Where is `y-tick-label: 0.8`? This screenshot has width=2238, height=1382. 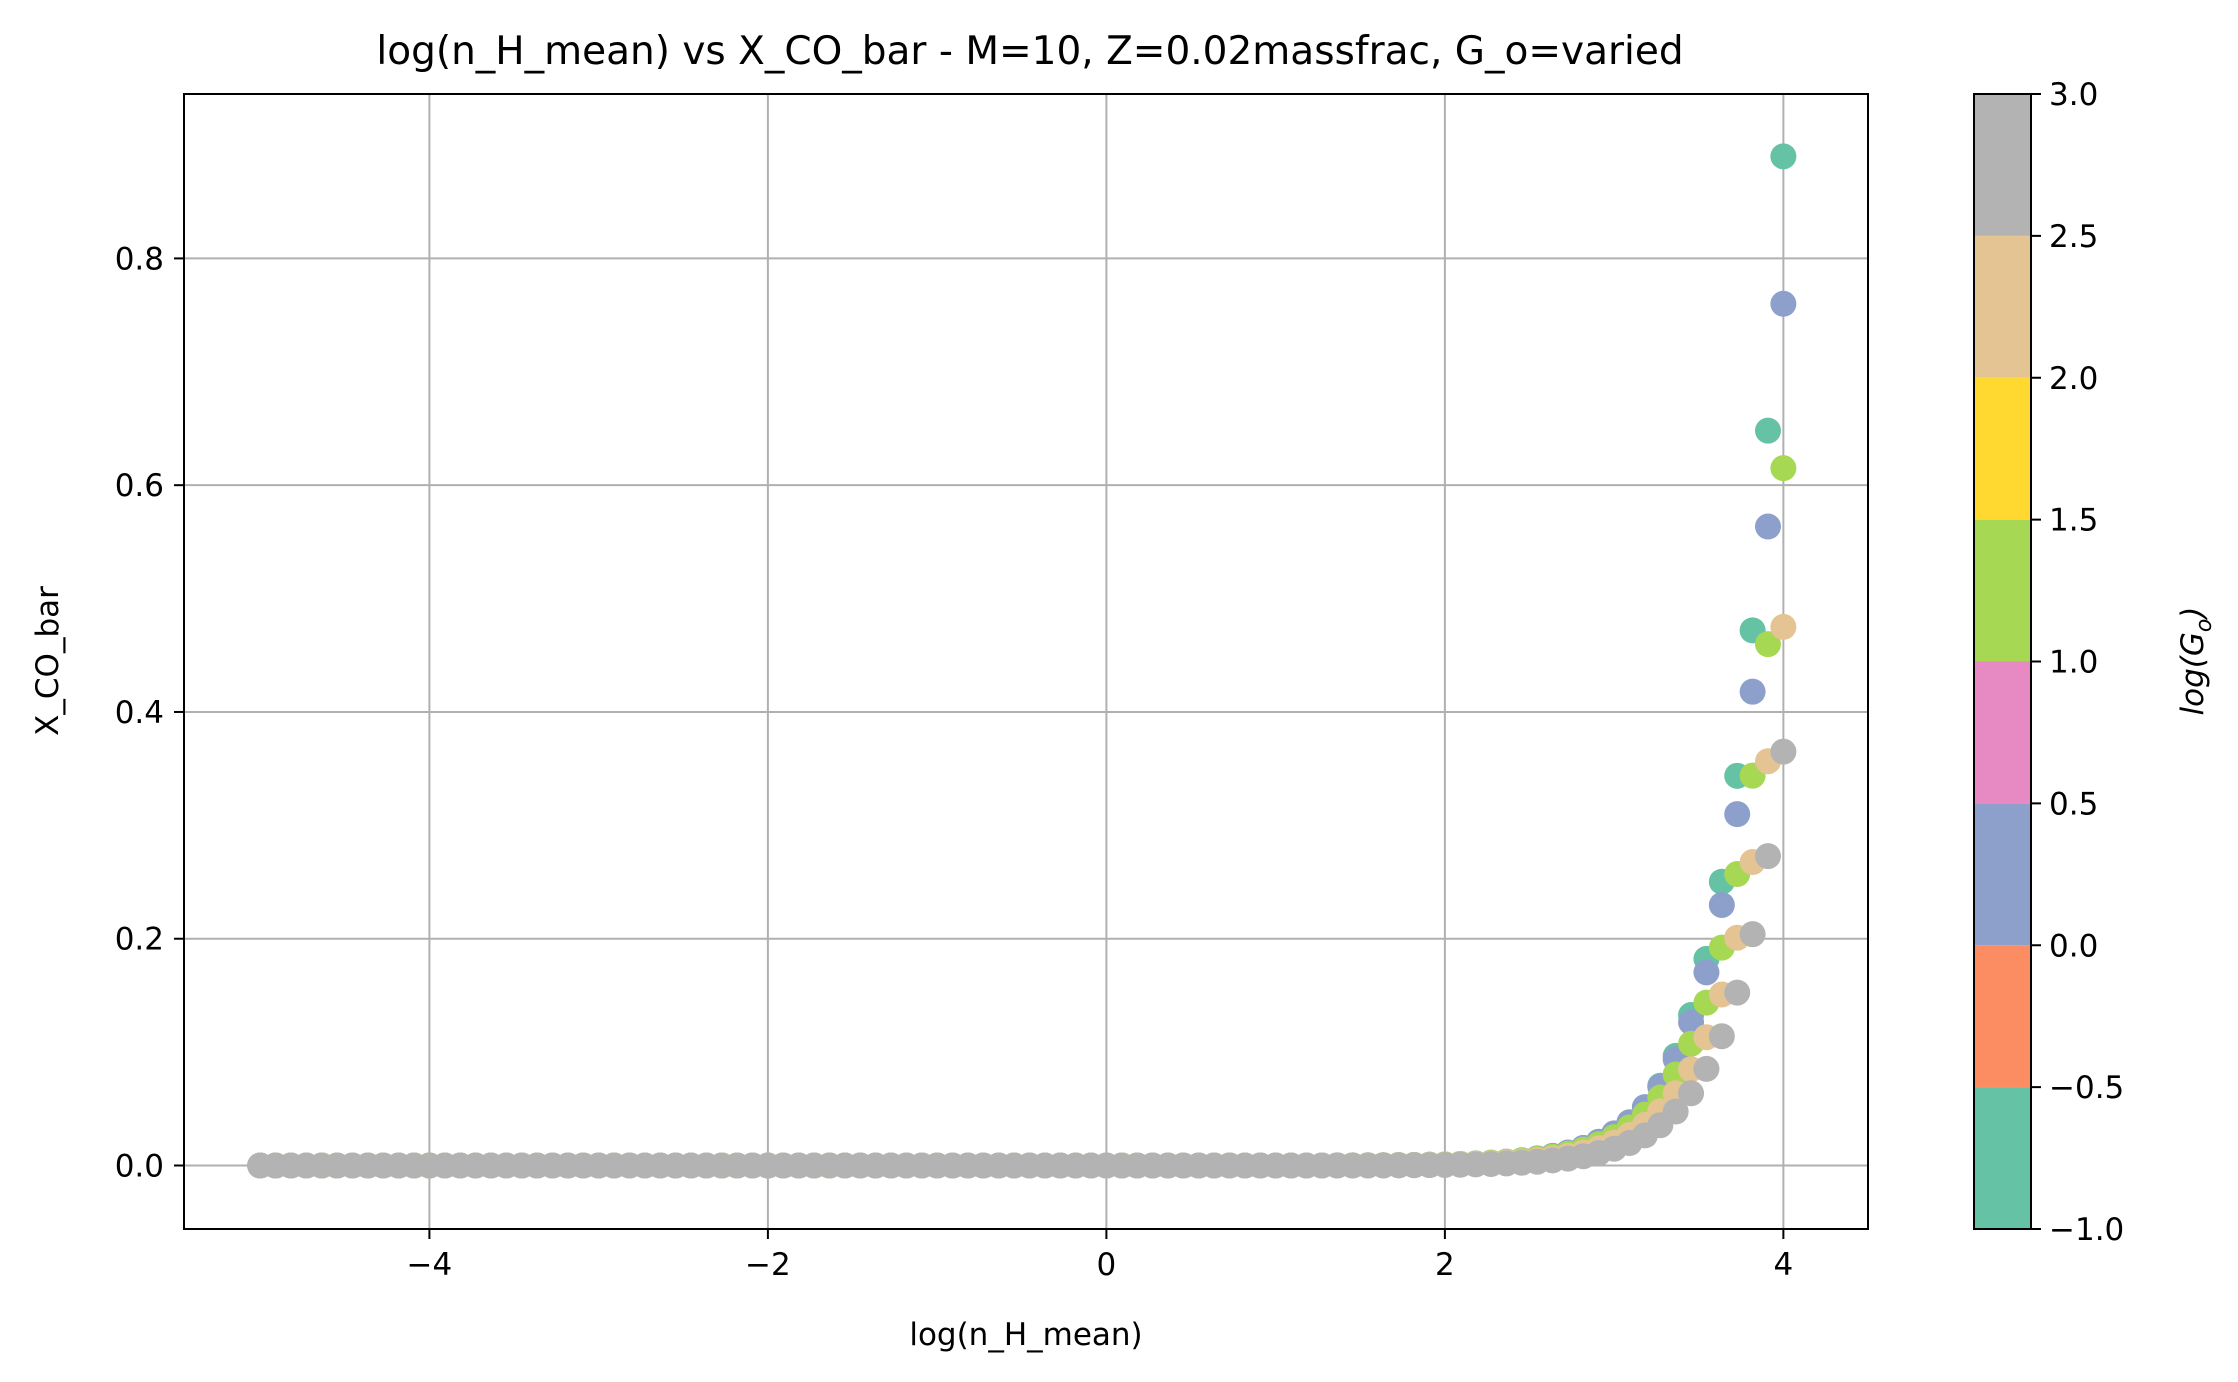
y-tick-label: 0.8 is located at coordinates (139, 259).